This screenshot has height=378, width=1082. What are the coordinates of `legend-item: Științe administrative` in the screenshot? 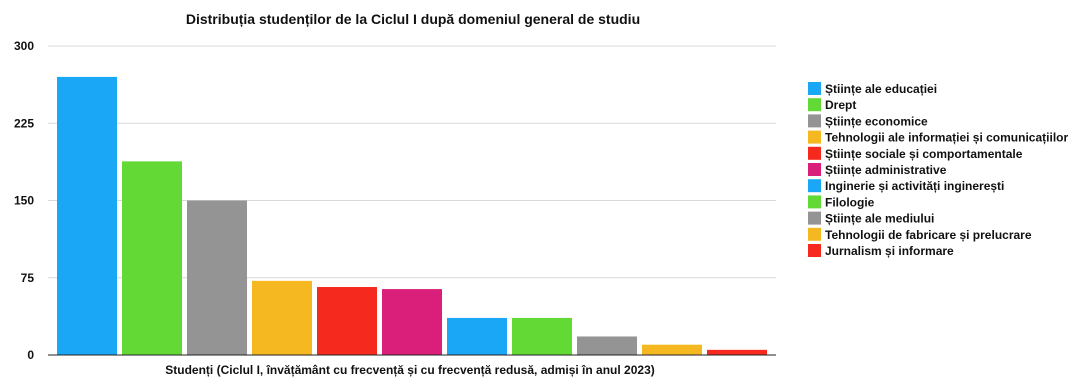 It's located at (877, 170).